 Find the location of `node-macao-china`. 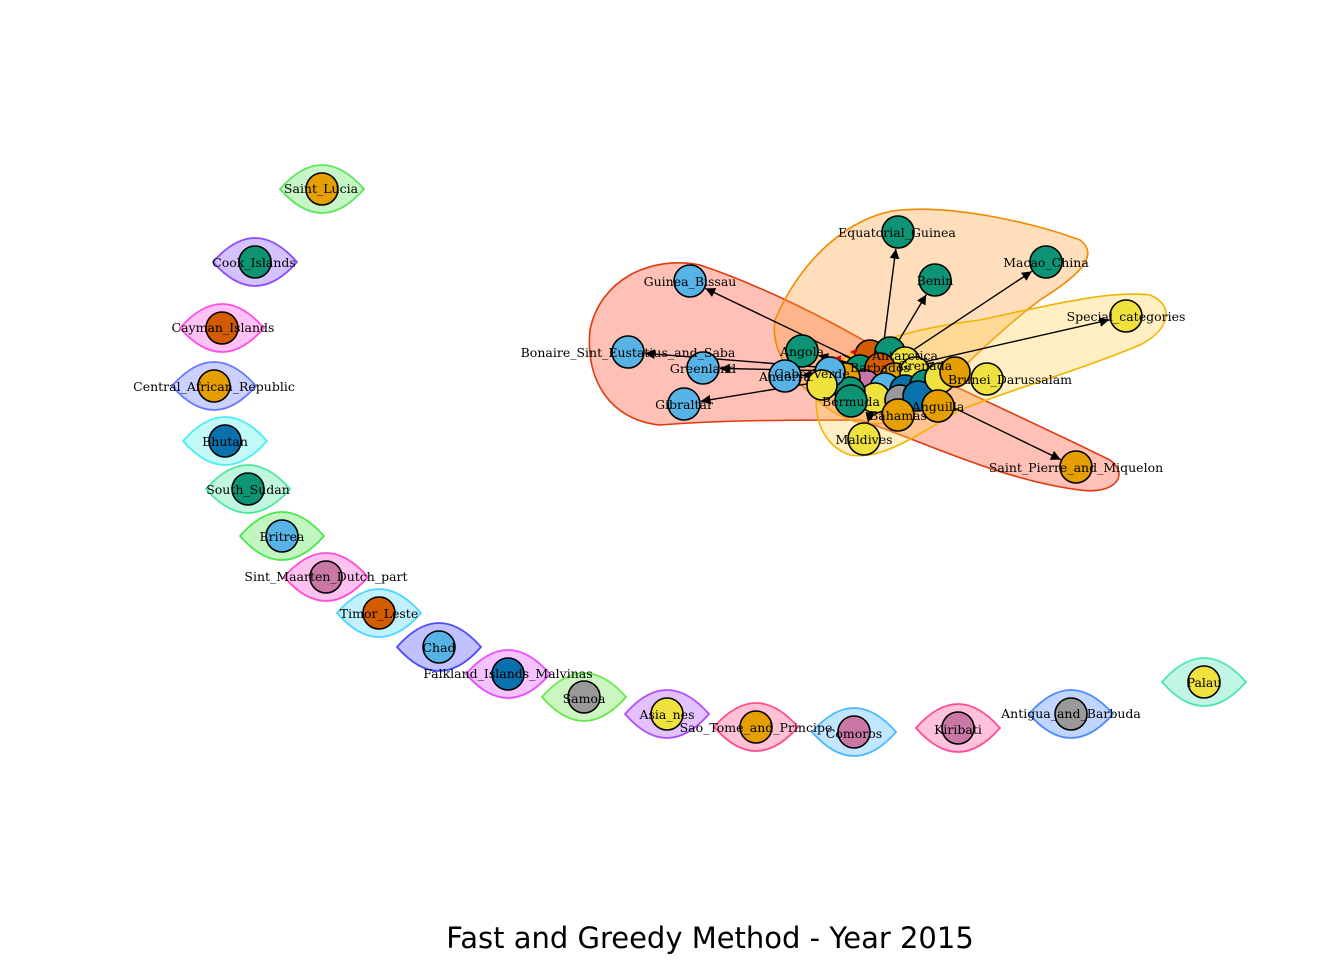

node-macao-china is located at coordinates (1046, 262).